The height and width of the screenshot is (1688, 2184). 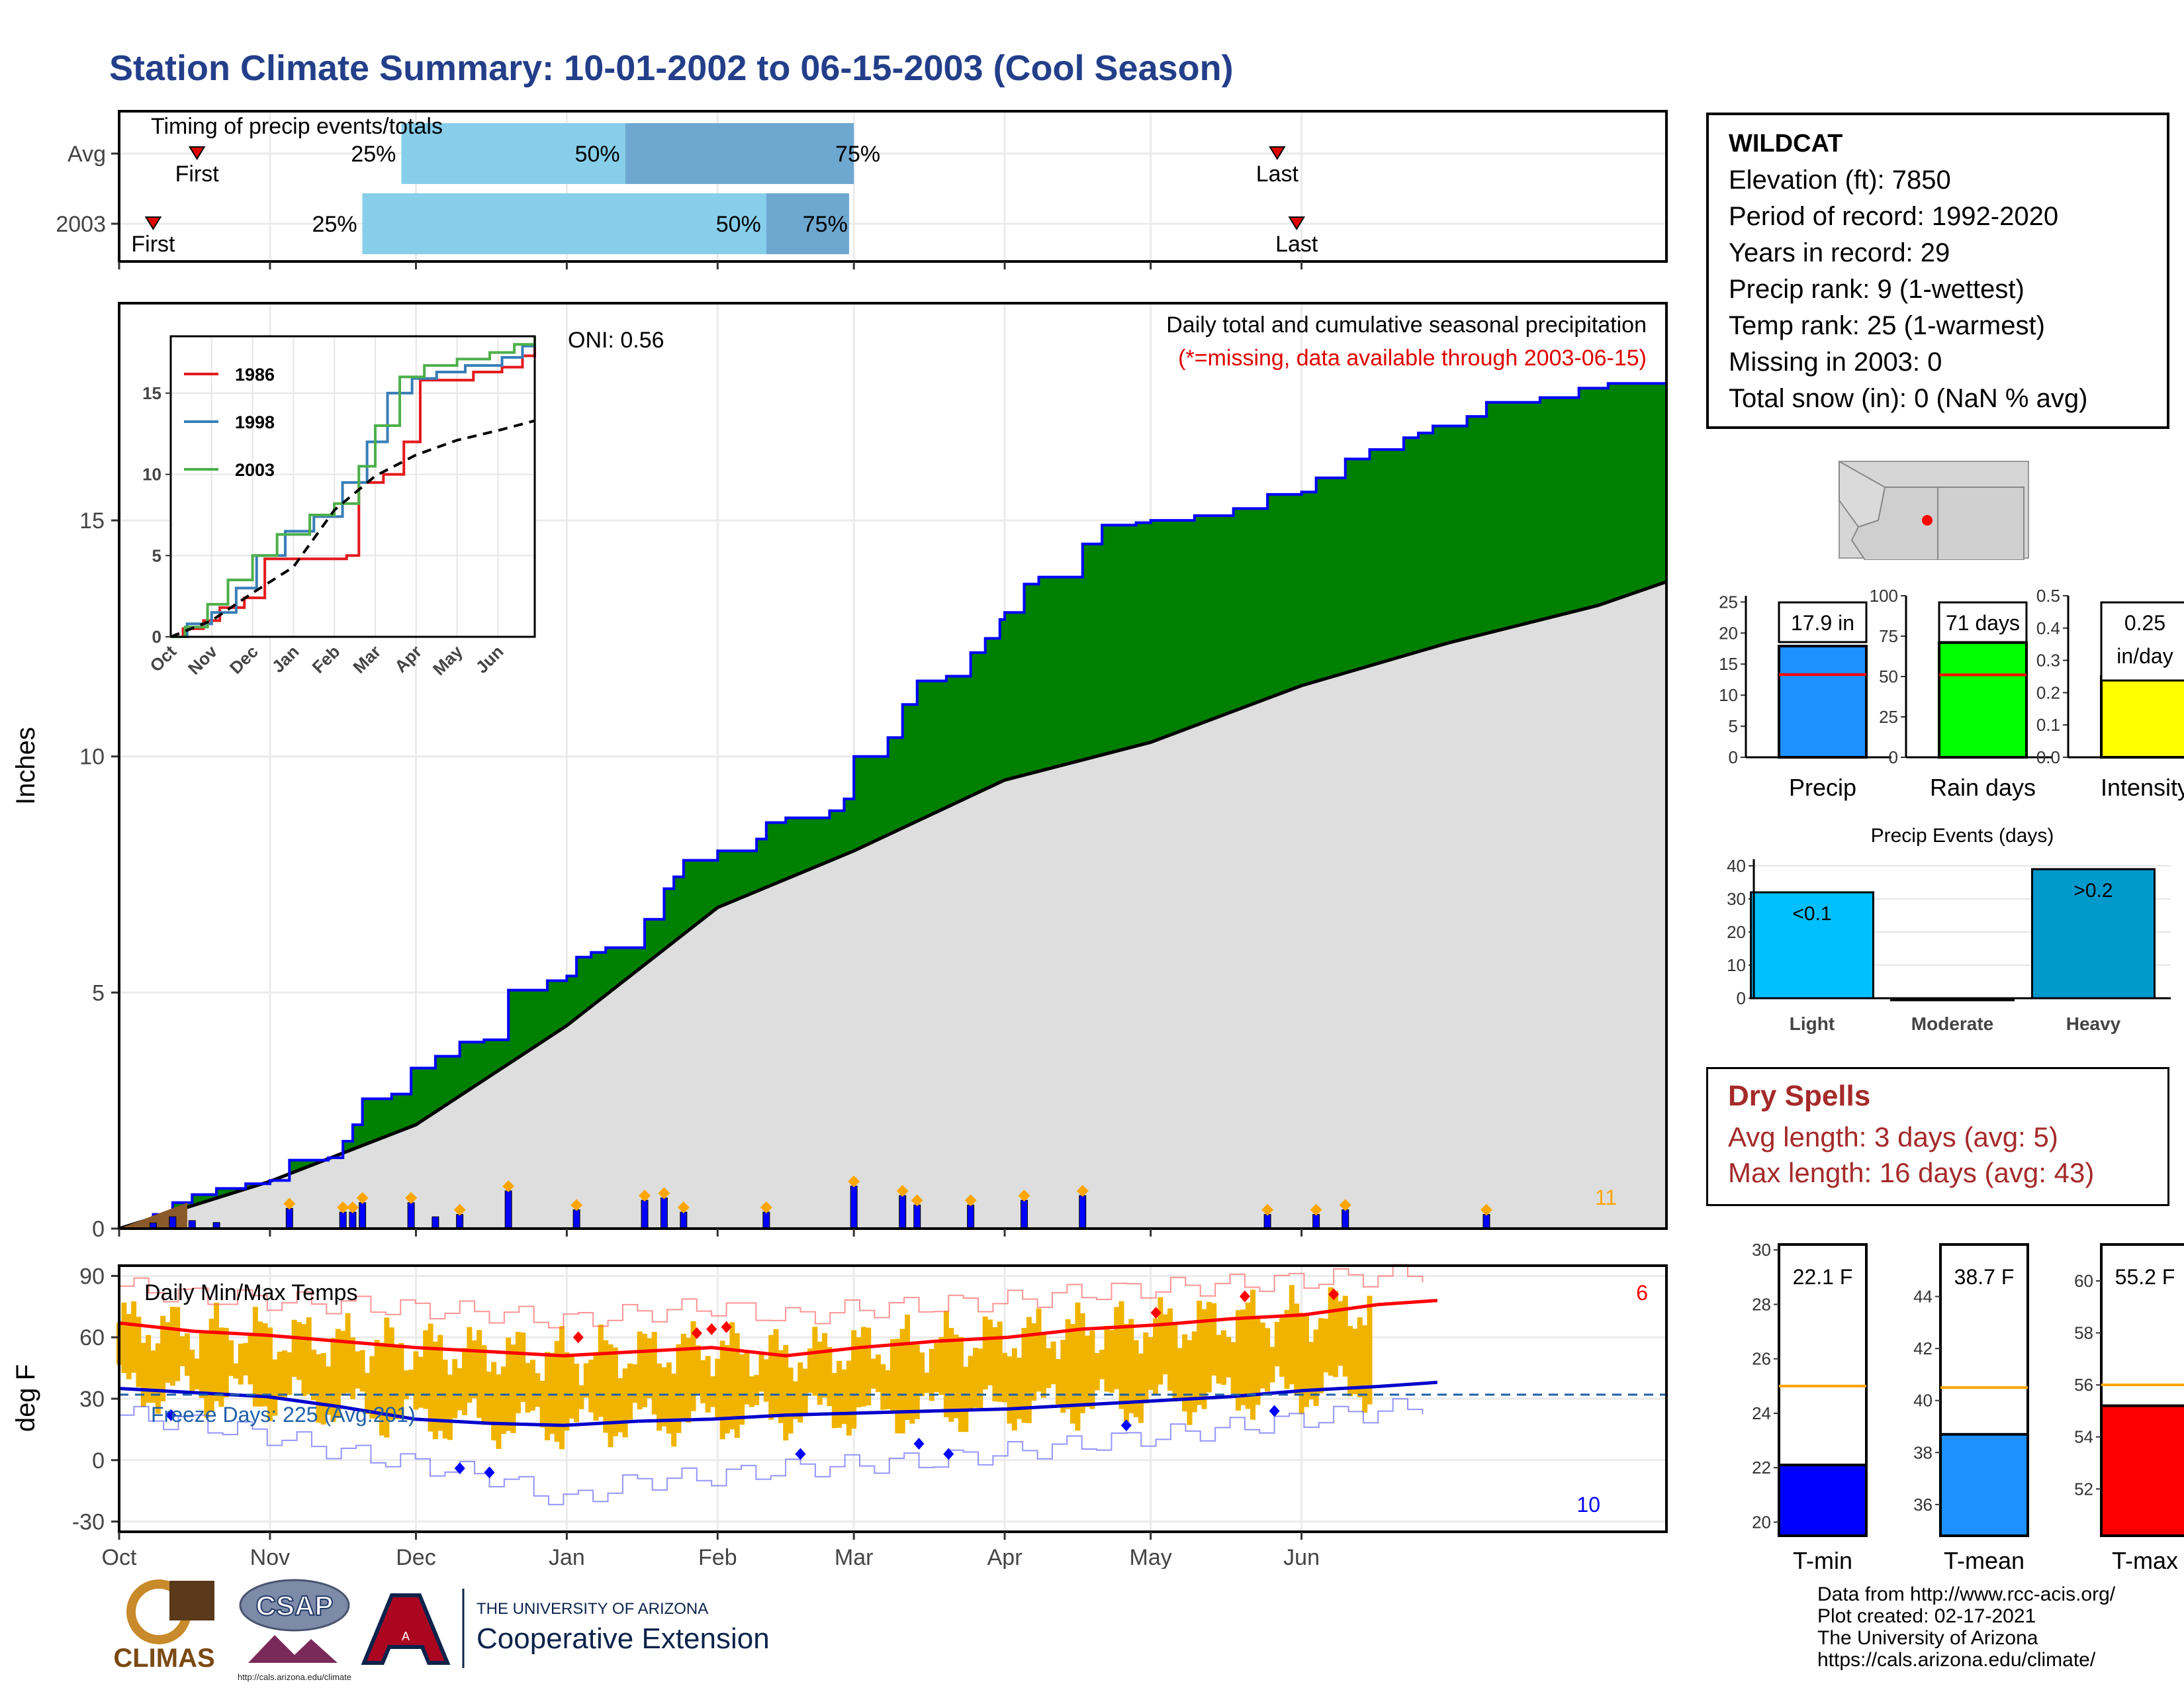 I want to click on timing-label-p75: 75%, so click(x=825, y=224).